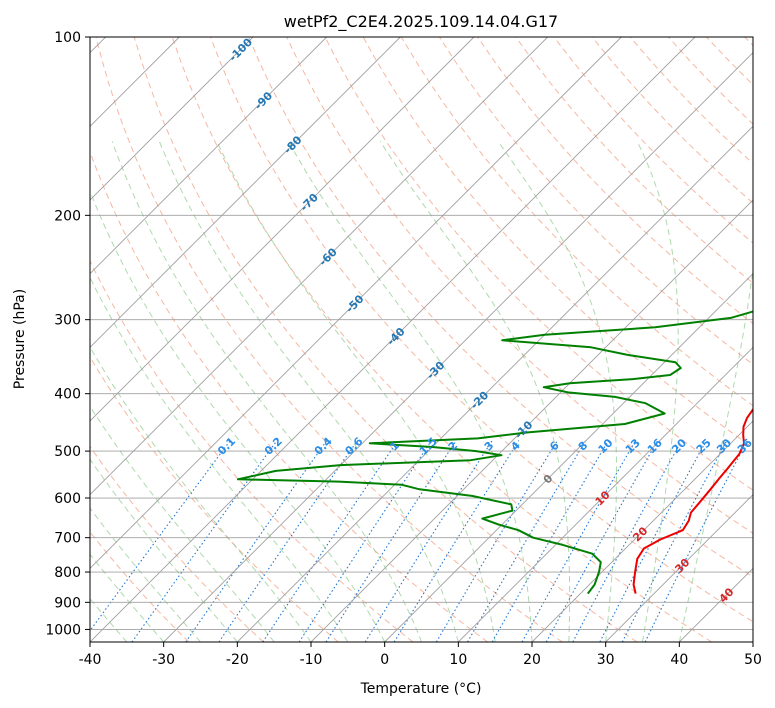  What do you see at coordinates (420, 655) in the screenshot?
I see `x-axis: -40 -30 -20 -10 0 10 20 30 40 50` at bounding box center [420, 655].